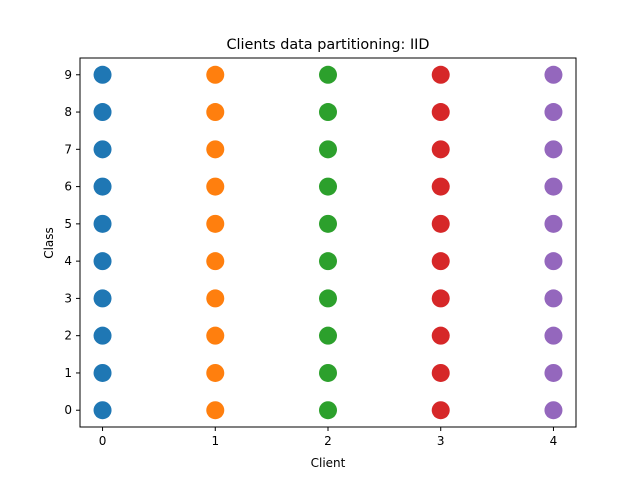  I want to click on x-axis-ticks: 0 1 2 3 4, so click(328, 437).